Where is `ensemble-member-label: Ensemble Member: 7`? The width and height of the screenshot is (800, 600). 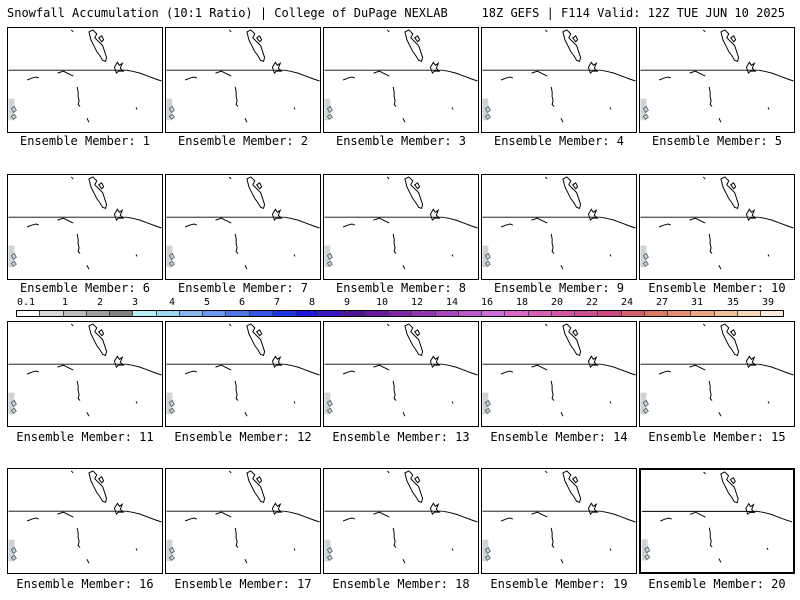
ensemble-member-label: Ensemble Member: 7 is located at coordinates (243, 288).